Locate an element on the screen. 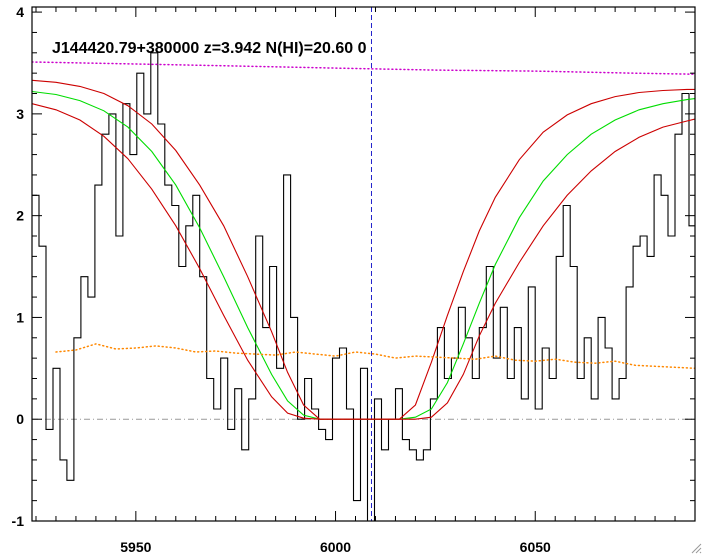 The width and height of the screenshot is (704, 556). series-continuum is located at coordinates (363, 68).